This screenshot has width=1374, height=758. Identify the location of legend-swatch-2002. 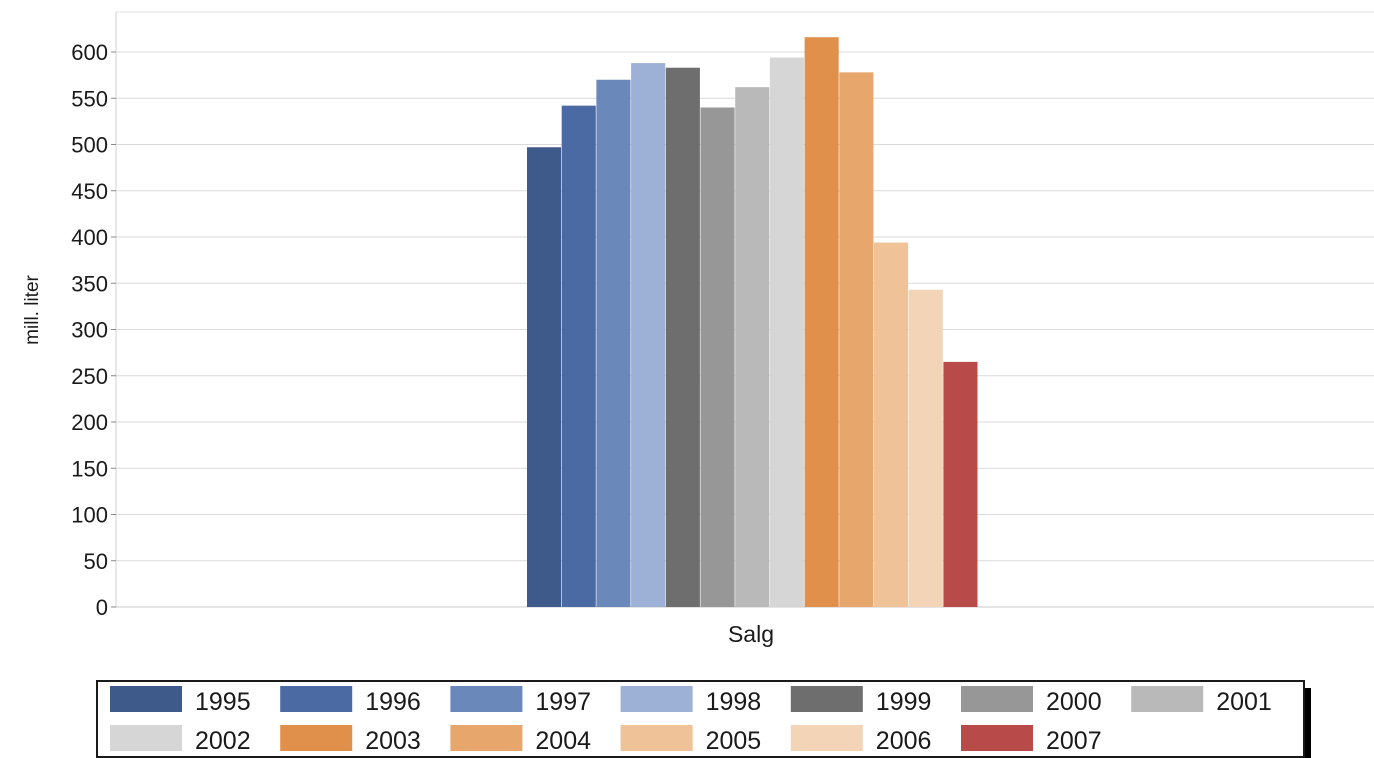
(146, 738).